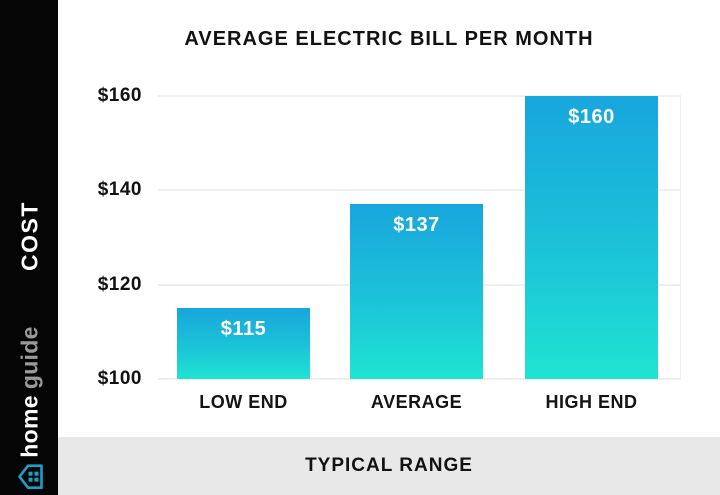  Describe the element at coordinates (416, 291) in the screenshot. I see `bar-average: $137` at that location.